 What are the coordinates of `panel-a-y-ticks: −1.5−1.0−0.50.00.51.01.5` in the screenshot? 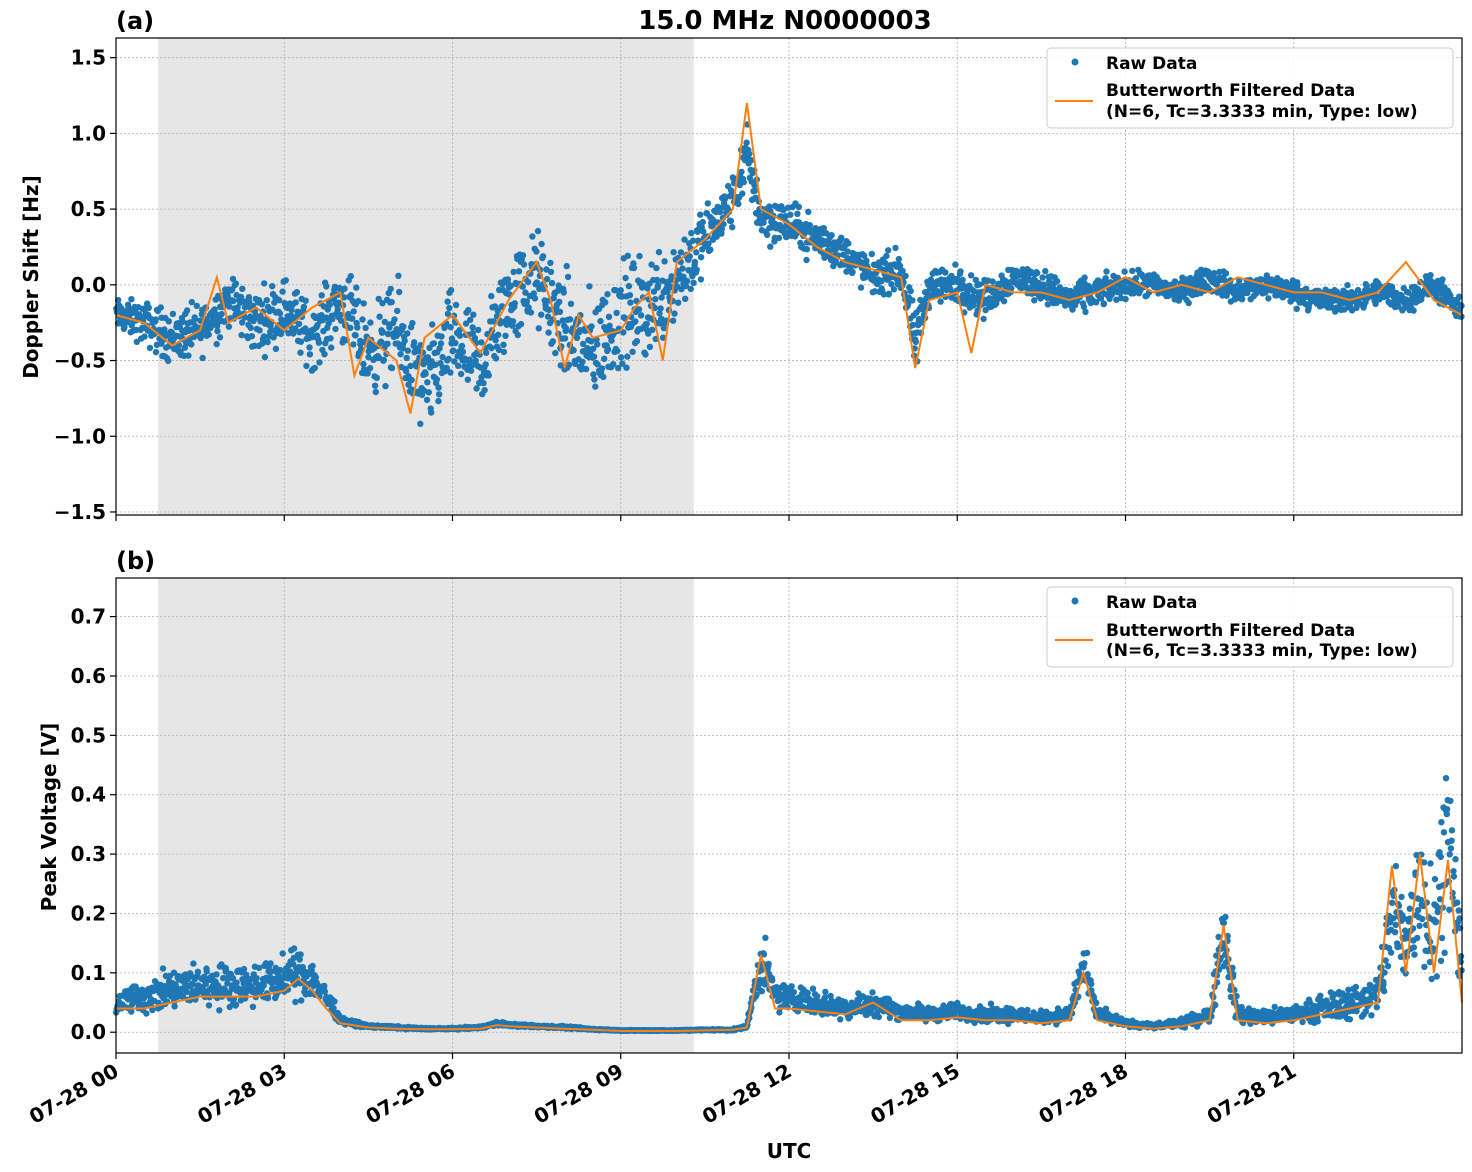 It's located at (85, 285).